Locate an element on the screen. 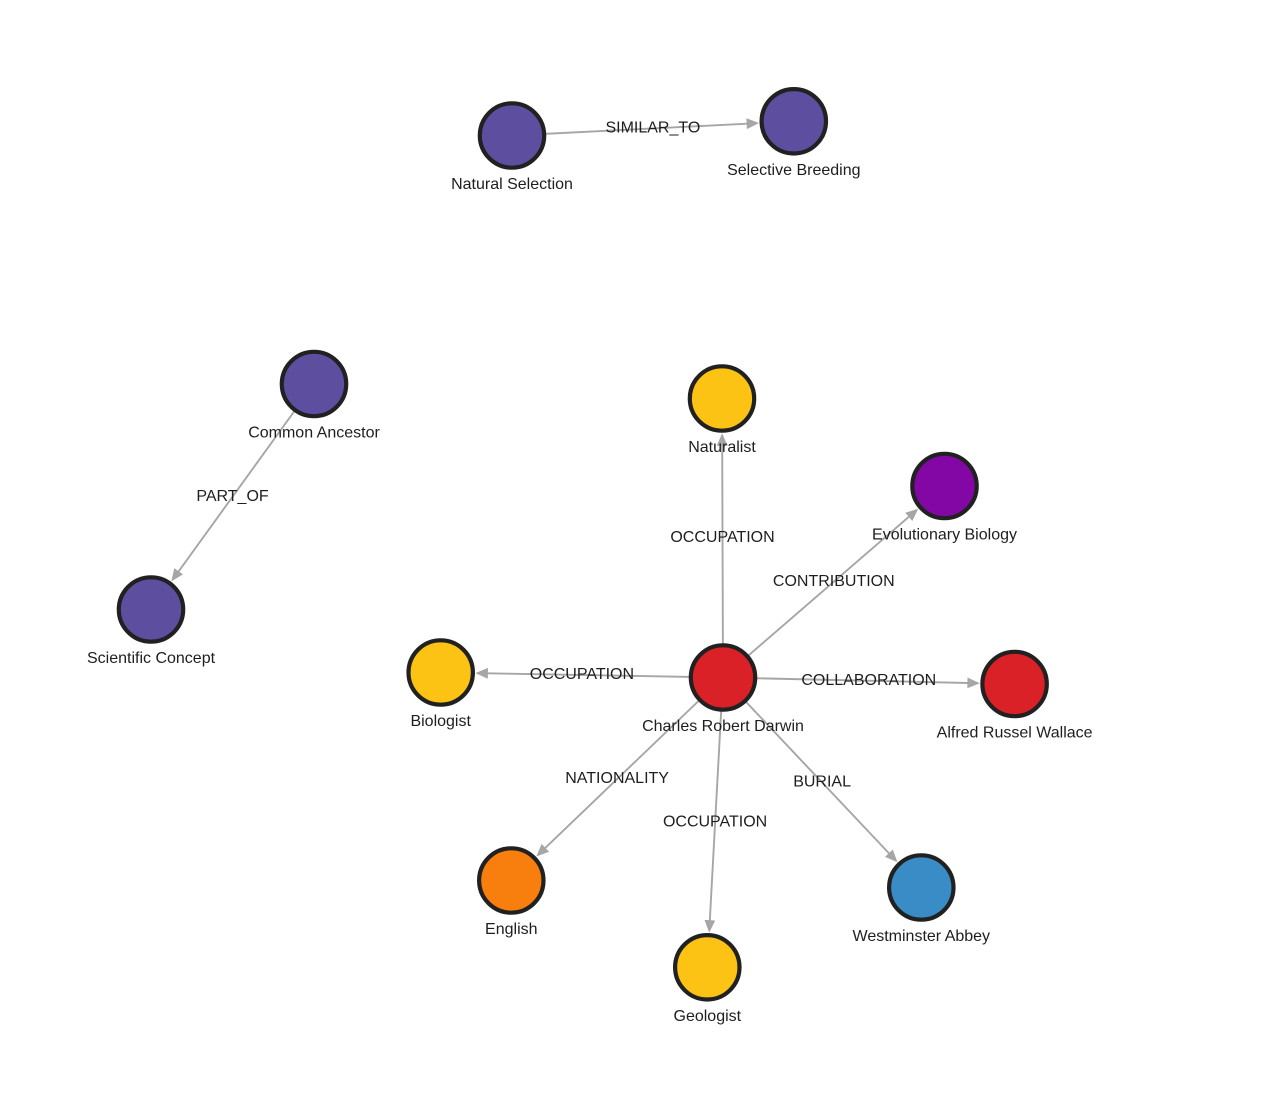  svg-text: Selective Breeding is located at coordinates (793, 170).